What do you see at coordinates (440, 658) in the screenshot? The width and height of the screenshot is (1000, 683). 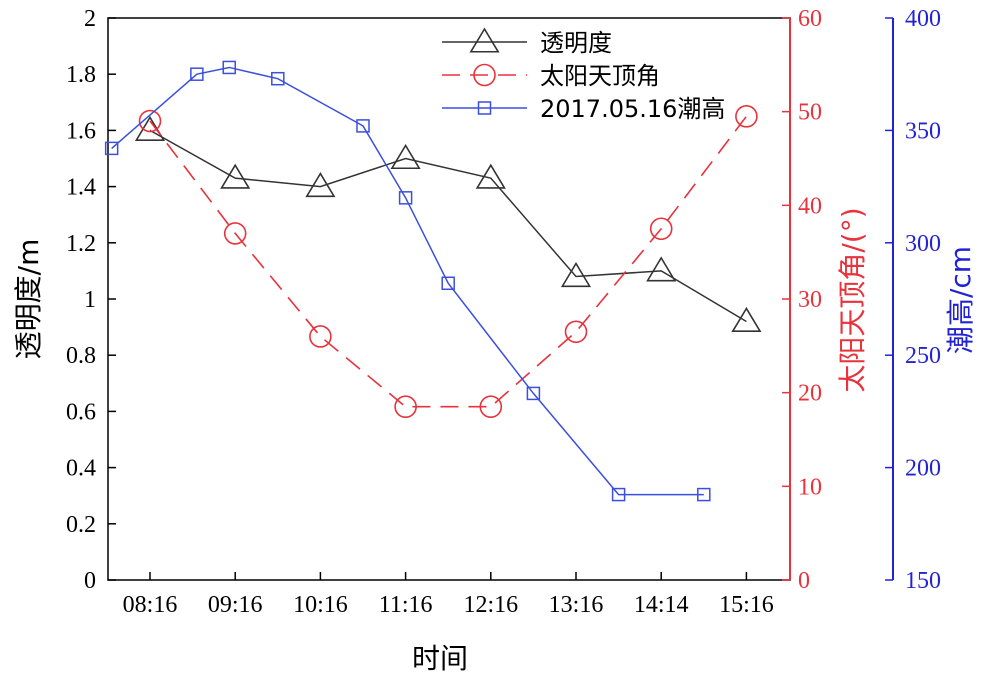 I see `x-axis-title: 时间` at bounding box center [440, 658].